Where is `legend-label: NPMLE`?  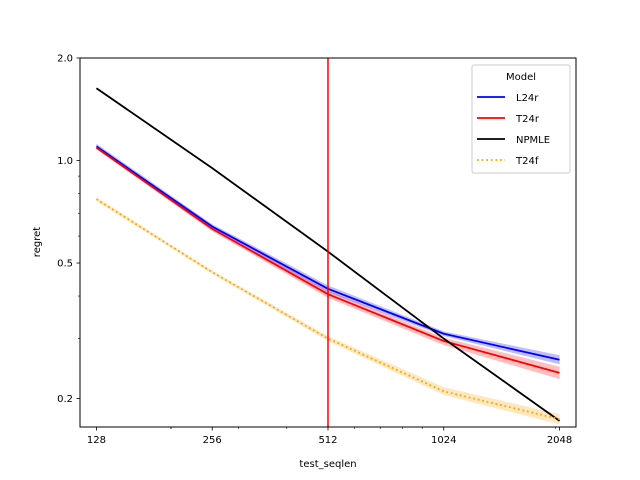
legend-label: NPMLE is located at coordinates (533, 140).